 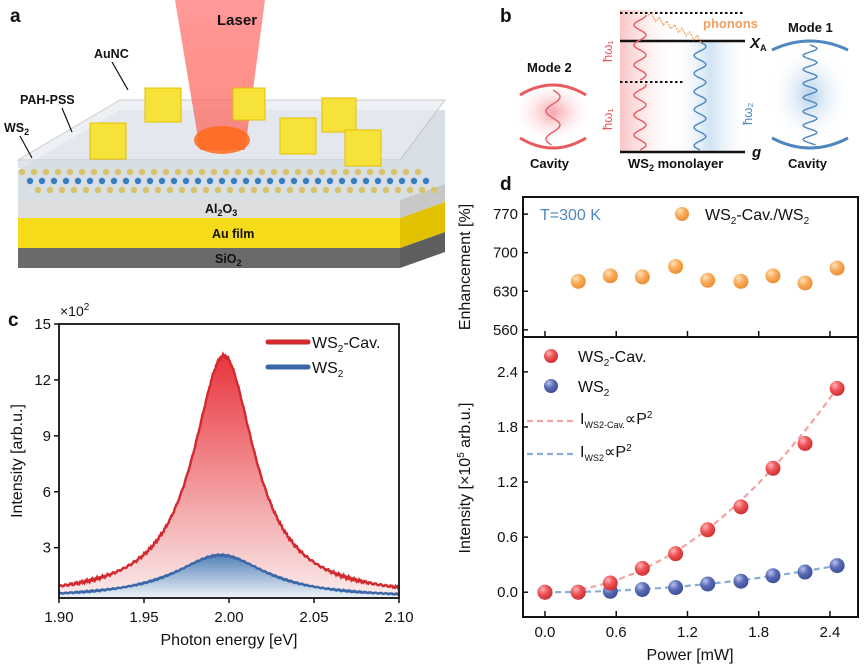 I want to click on y-axis-label: Intensity [arb.u.], so click(x=17, y=461).